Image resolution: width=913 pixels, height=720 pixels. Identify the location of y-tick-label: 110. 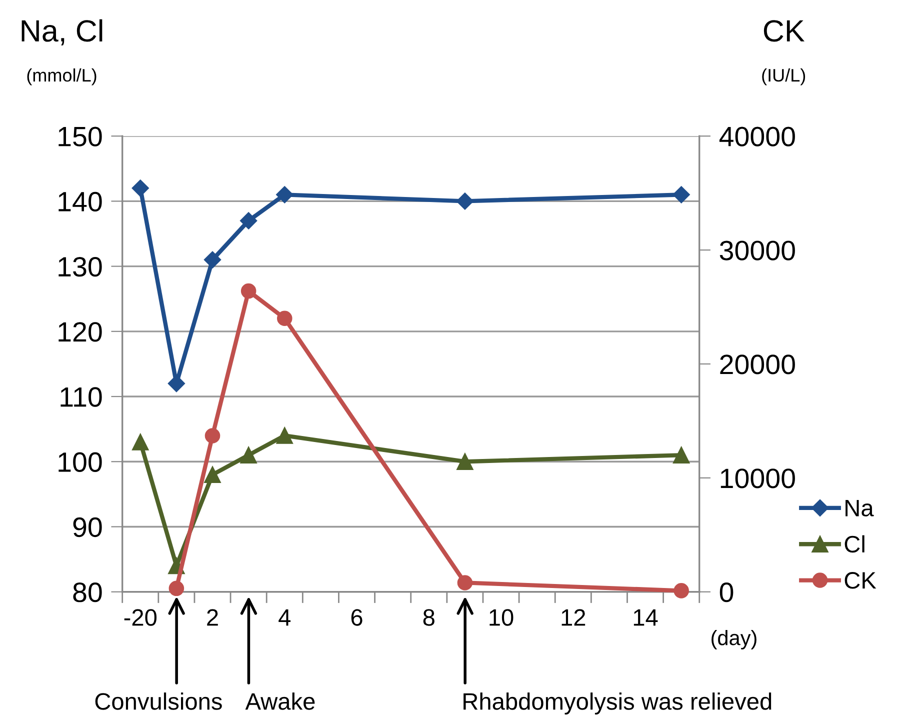
(81, 397).